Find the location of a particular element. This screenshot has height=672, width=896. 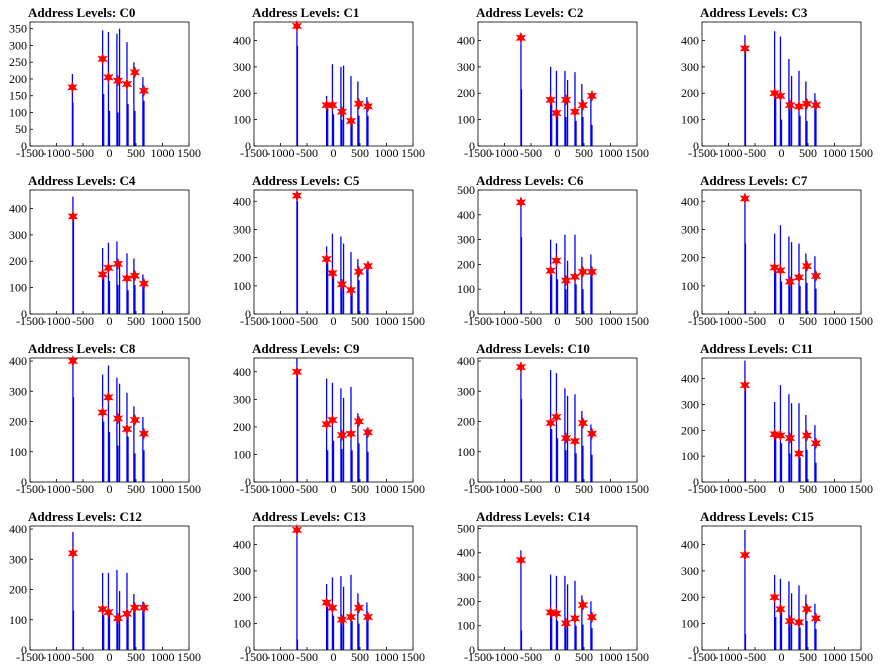

chart-title: Address Levels: C14 is located at coordinates (533, 516).